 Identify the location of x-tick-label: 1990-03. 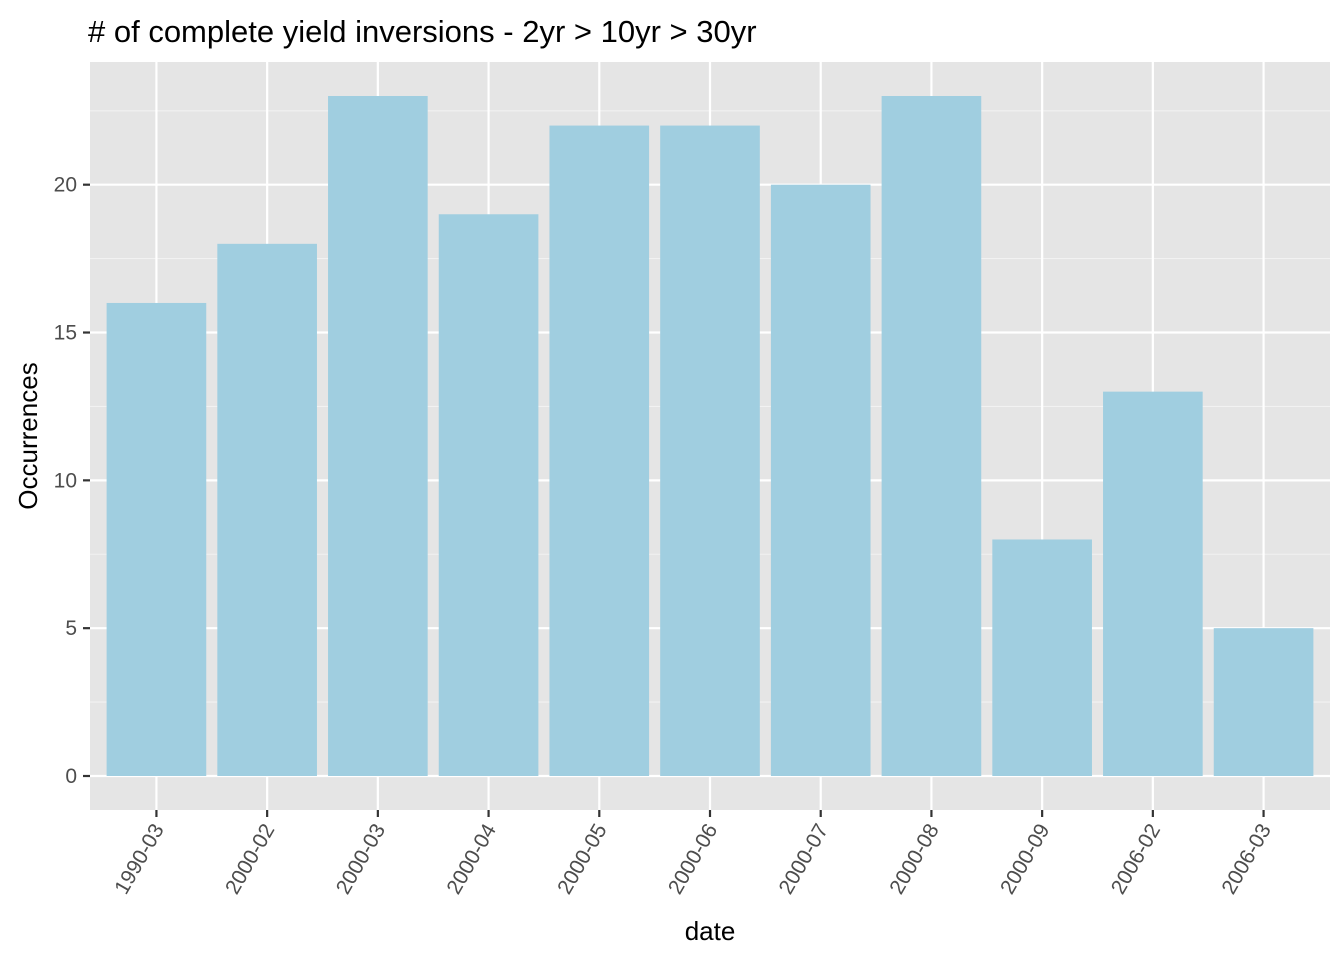
(139, 859).